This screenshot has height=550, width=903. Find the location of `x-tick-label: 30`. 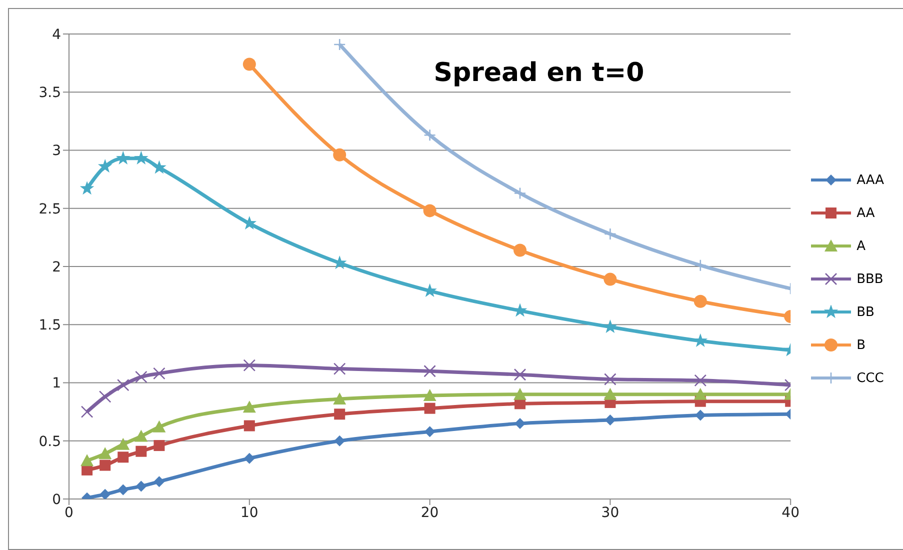

x-tick-label: 30 is located at coordinates (610, 512).